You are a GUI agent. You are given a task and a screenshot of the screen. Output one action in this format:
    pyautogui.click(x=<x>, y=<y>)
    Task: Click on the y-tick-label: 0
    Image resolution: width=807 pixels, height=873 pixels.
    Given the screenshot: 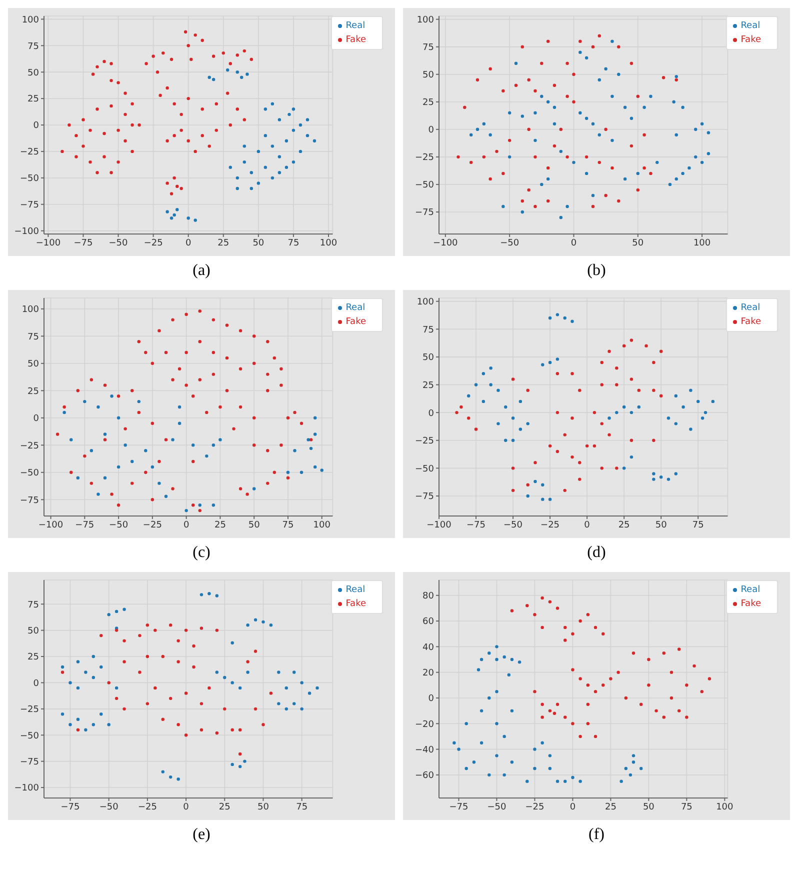 What is the action you would take?
    pyautogui.click(x=431, y=413)
    